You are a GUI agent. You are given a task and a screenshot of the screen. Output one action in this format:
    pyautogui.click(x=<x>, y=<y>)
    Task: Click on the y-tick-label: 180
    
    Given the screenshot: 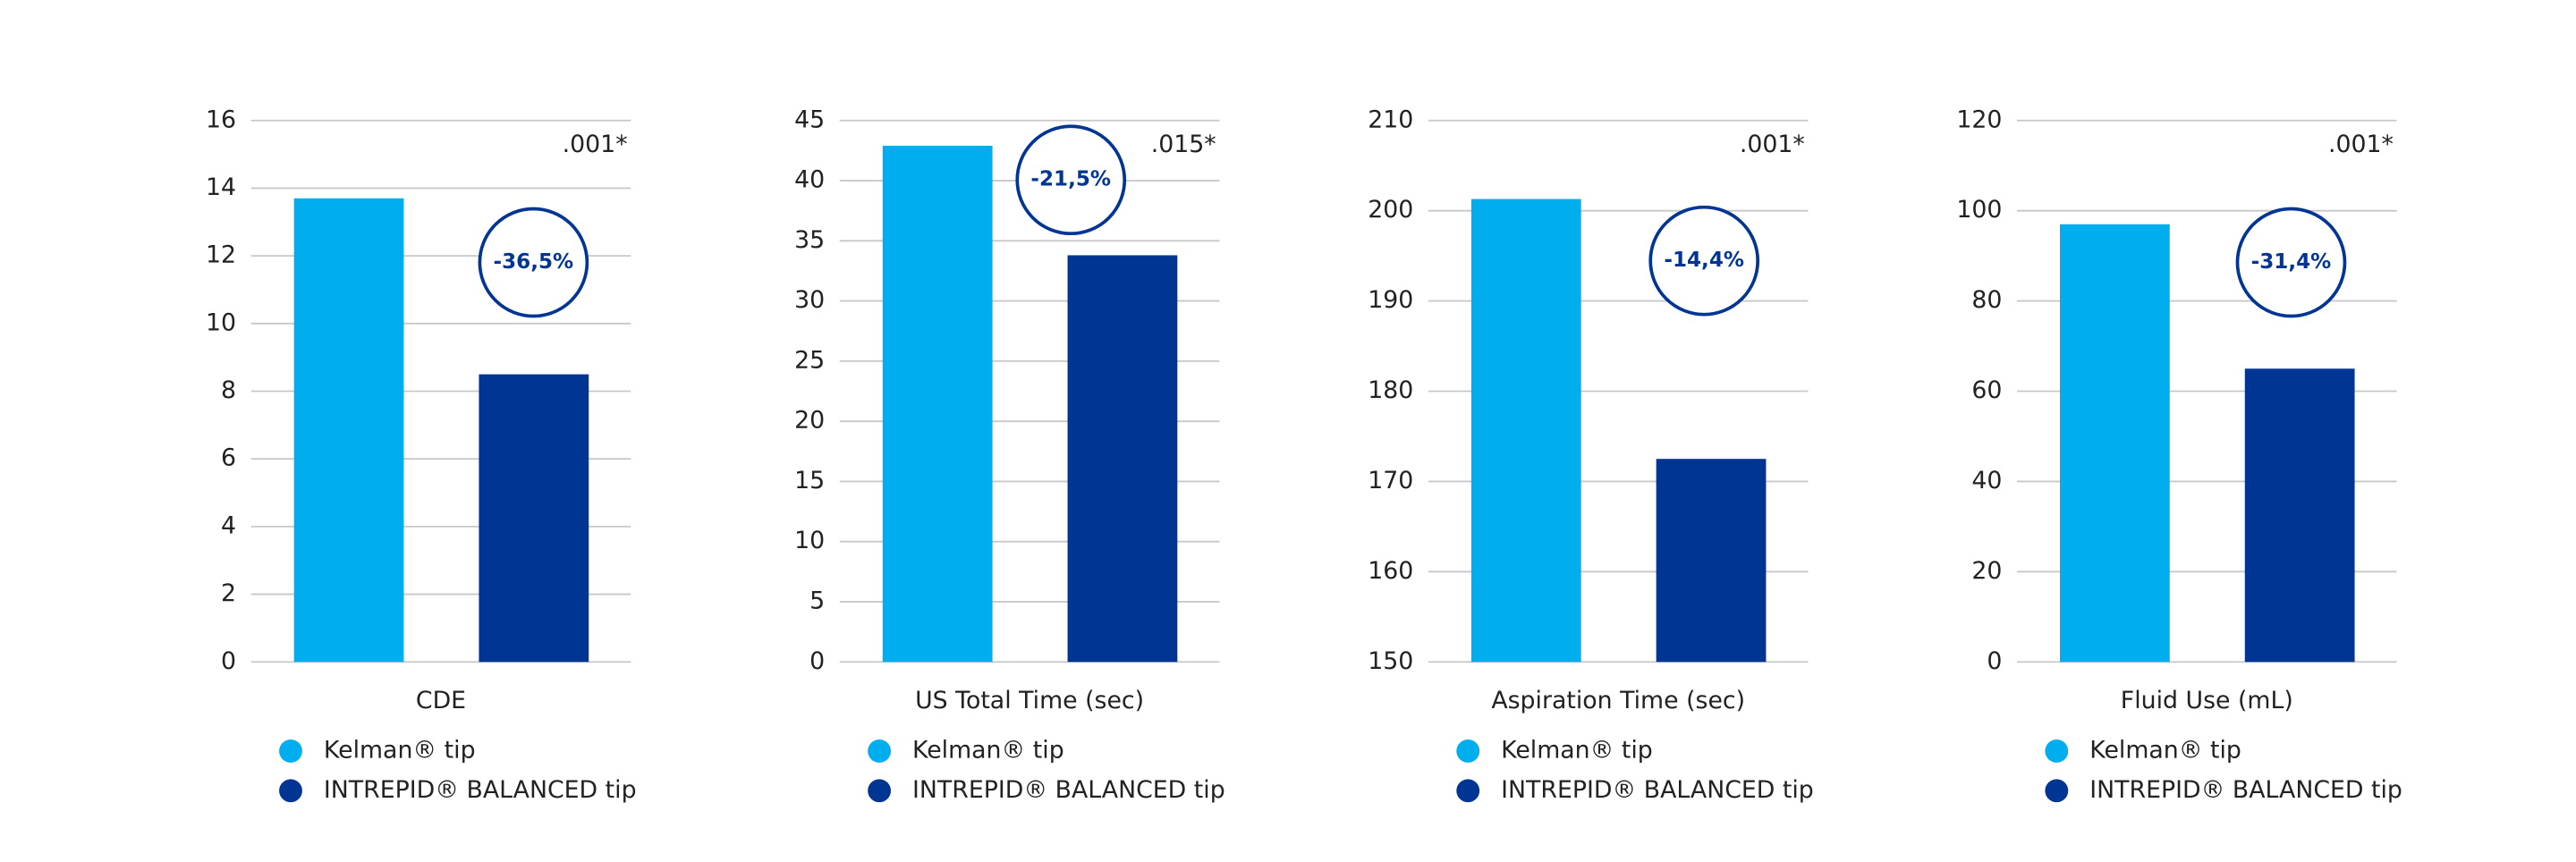 What is the action you would take?
    pyautogui.click(x=1390, y=390)
    